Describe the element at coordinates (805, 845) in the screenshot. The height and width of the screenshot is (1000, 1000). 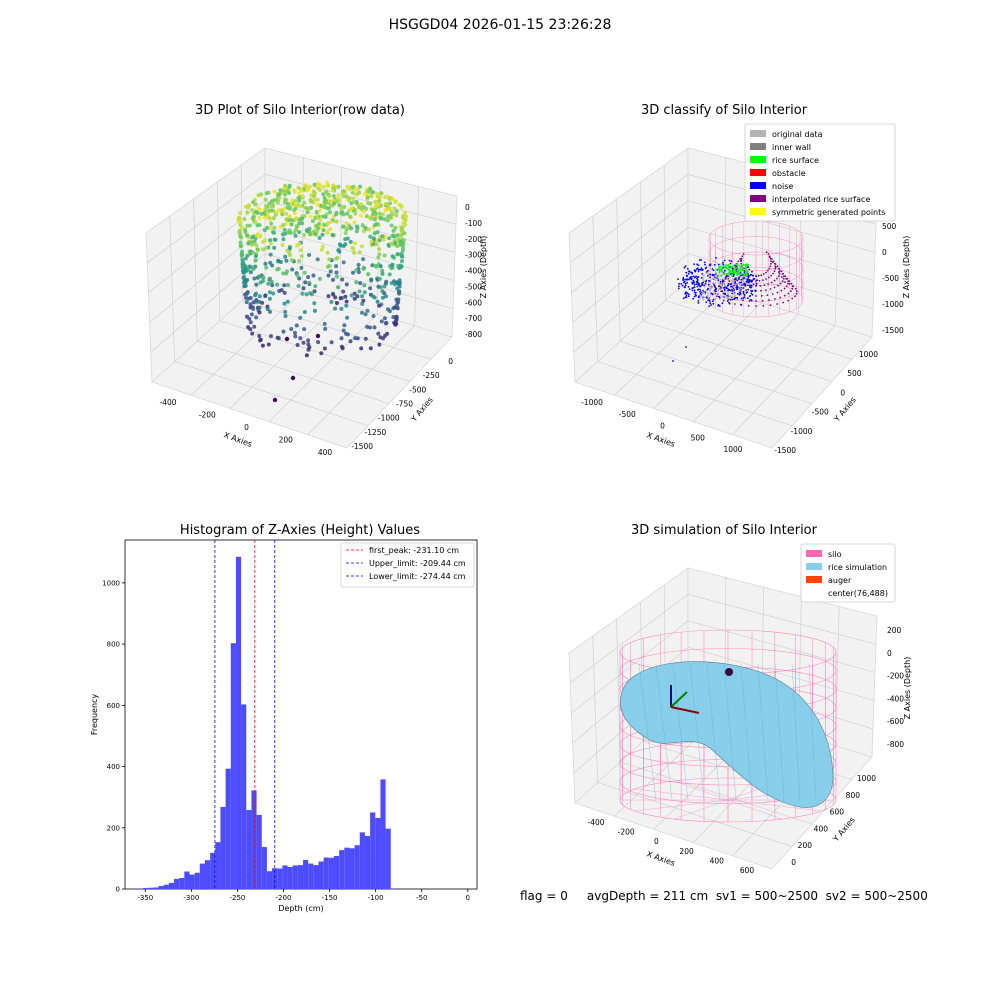
I see `panel4-y-tick: 200` at that location.